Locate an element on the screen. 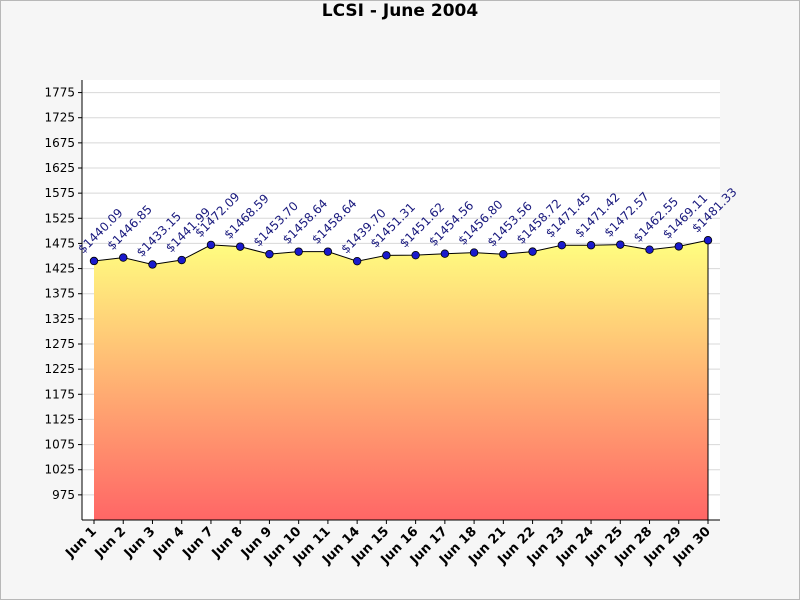 The height and width of the screenshot is (600, 800). y-tick-label: 1225 is located at coordinates (59, 369).